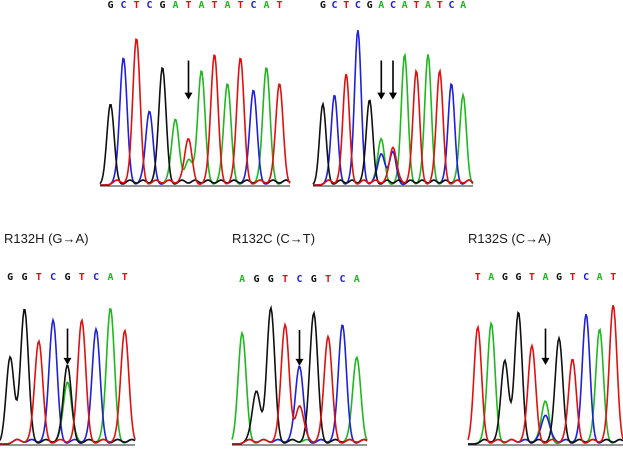  I want to click on mutation-title-r132c: R132C (C→T), so click(274, 238).